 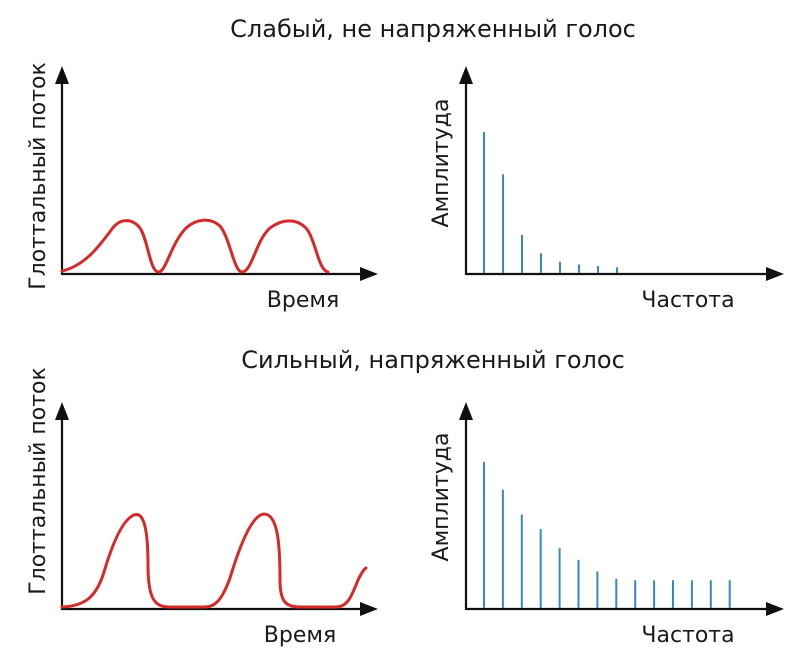 I want to click on top-waveform-y-arrow, so click(x=62, y=75).